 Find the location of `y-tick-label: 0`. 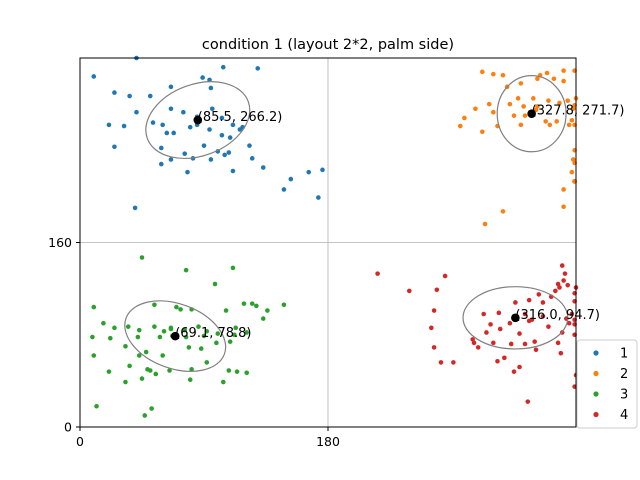

y-tick-label: 0 is located at coordinates (68, 427).